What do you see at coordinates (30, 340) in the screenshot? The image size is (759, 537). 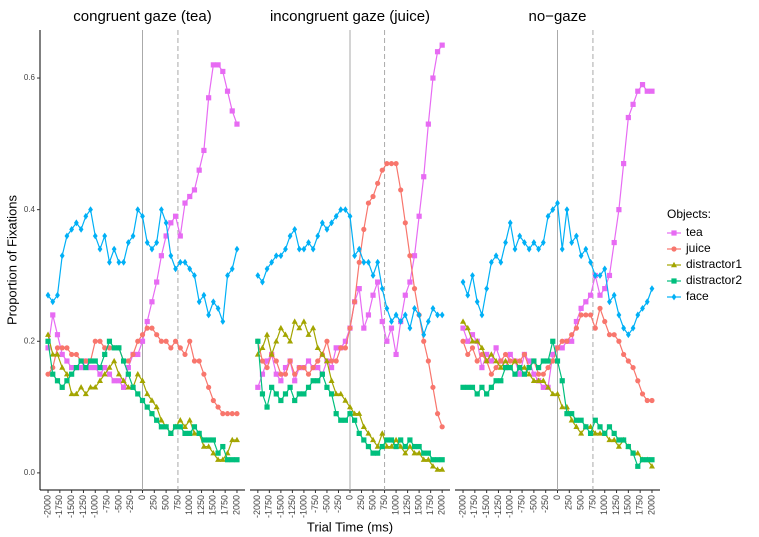 I see `y-tick-label: 0.2` at bounding box center [30, 340].